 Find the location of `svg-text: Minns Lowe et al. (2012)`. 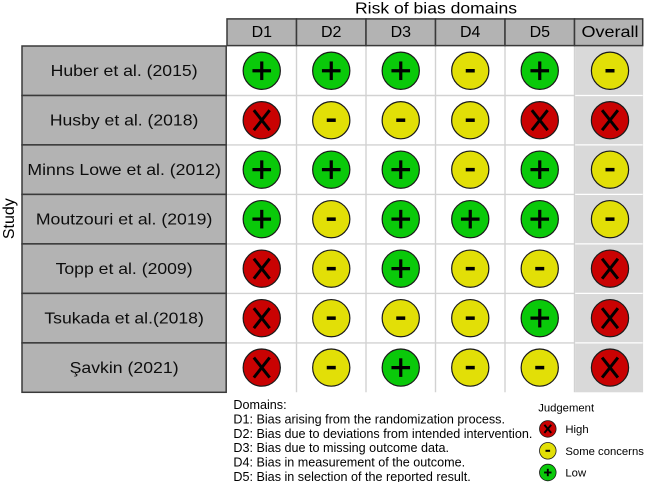

svg-text: Minns Lowe et al. (2012) is located at coordinates (124, 170).